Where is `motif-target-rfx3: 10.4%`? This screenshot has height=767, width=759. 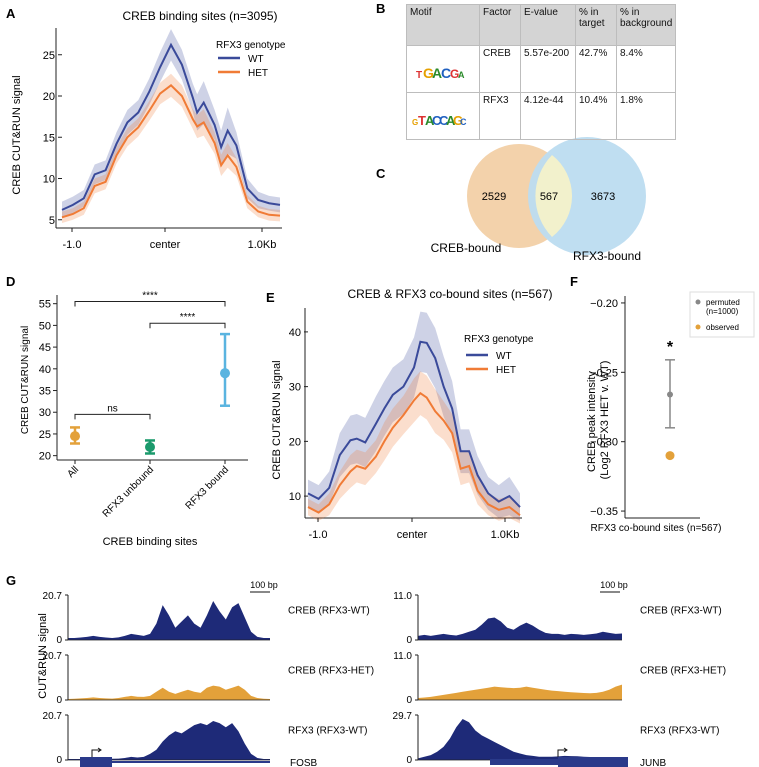 motif-target-rfx3: 10.4% is located at coordinates (596, 116).